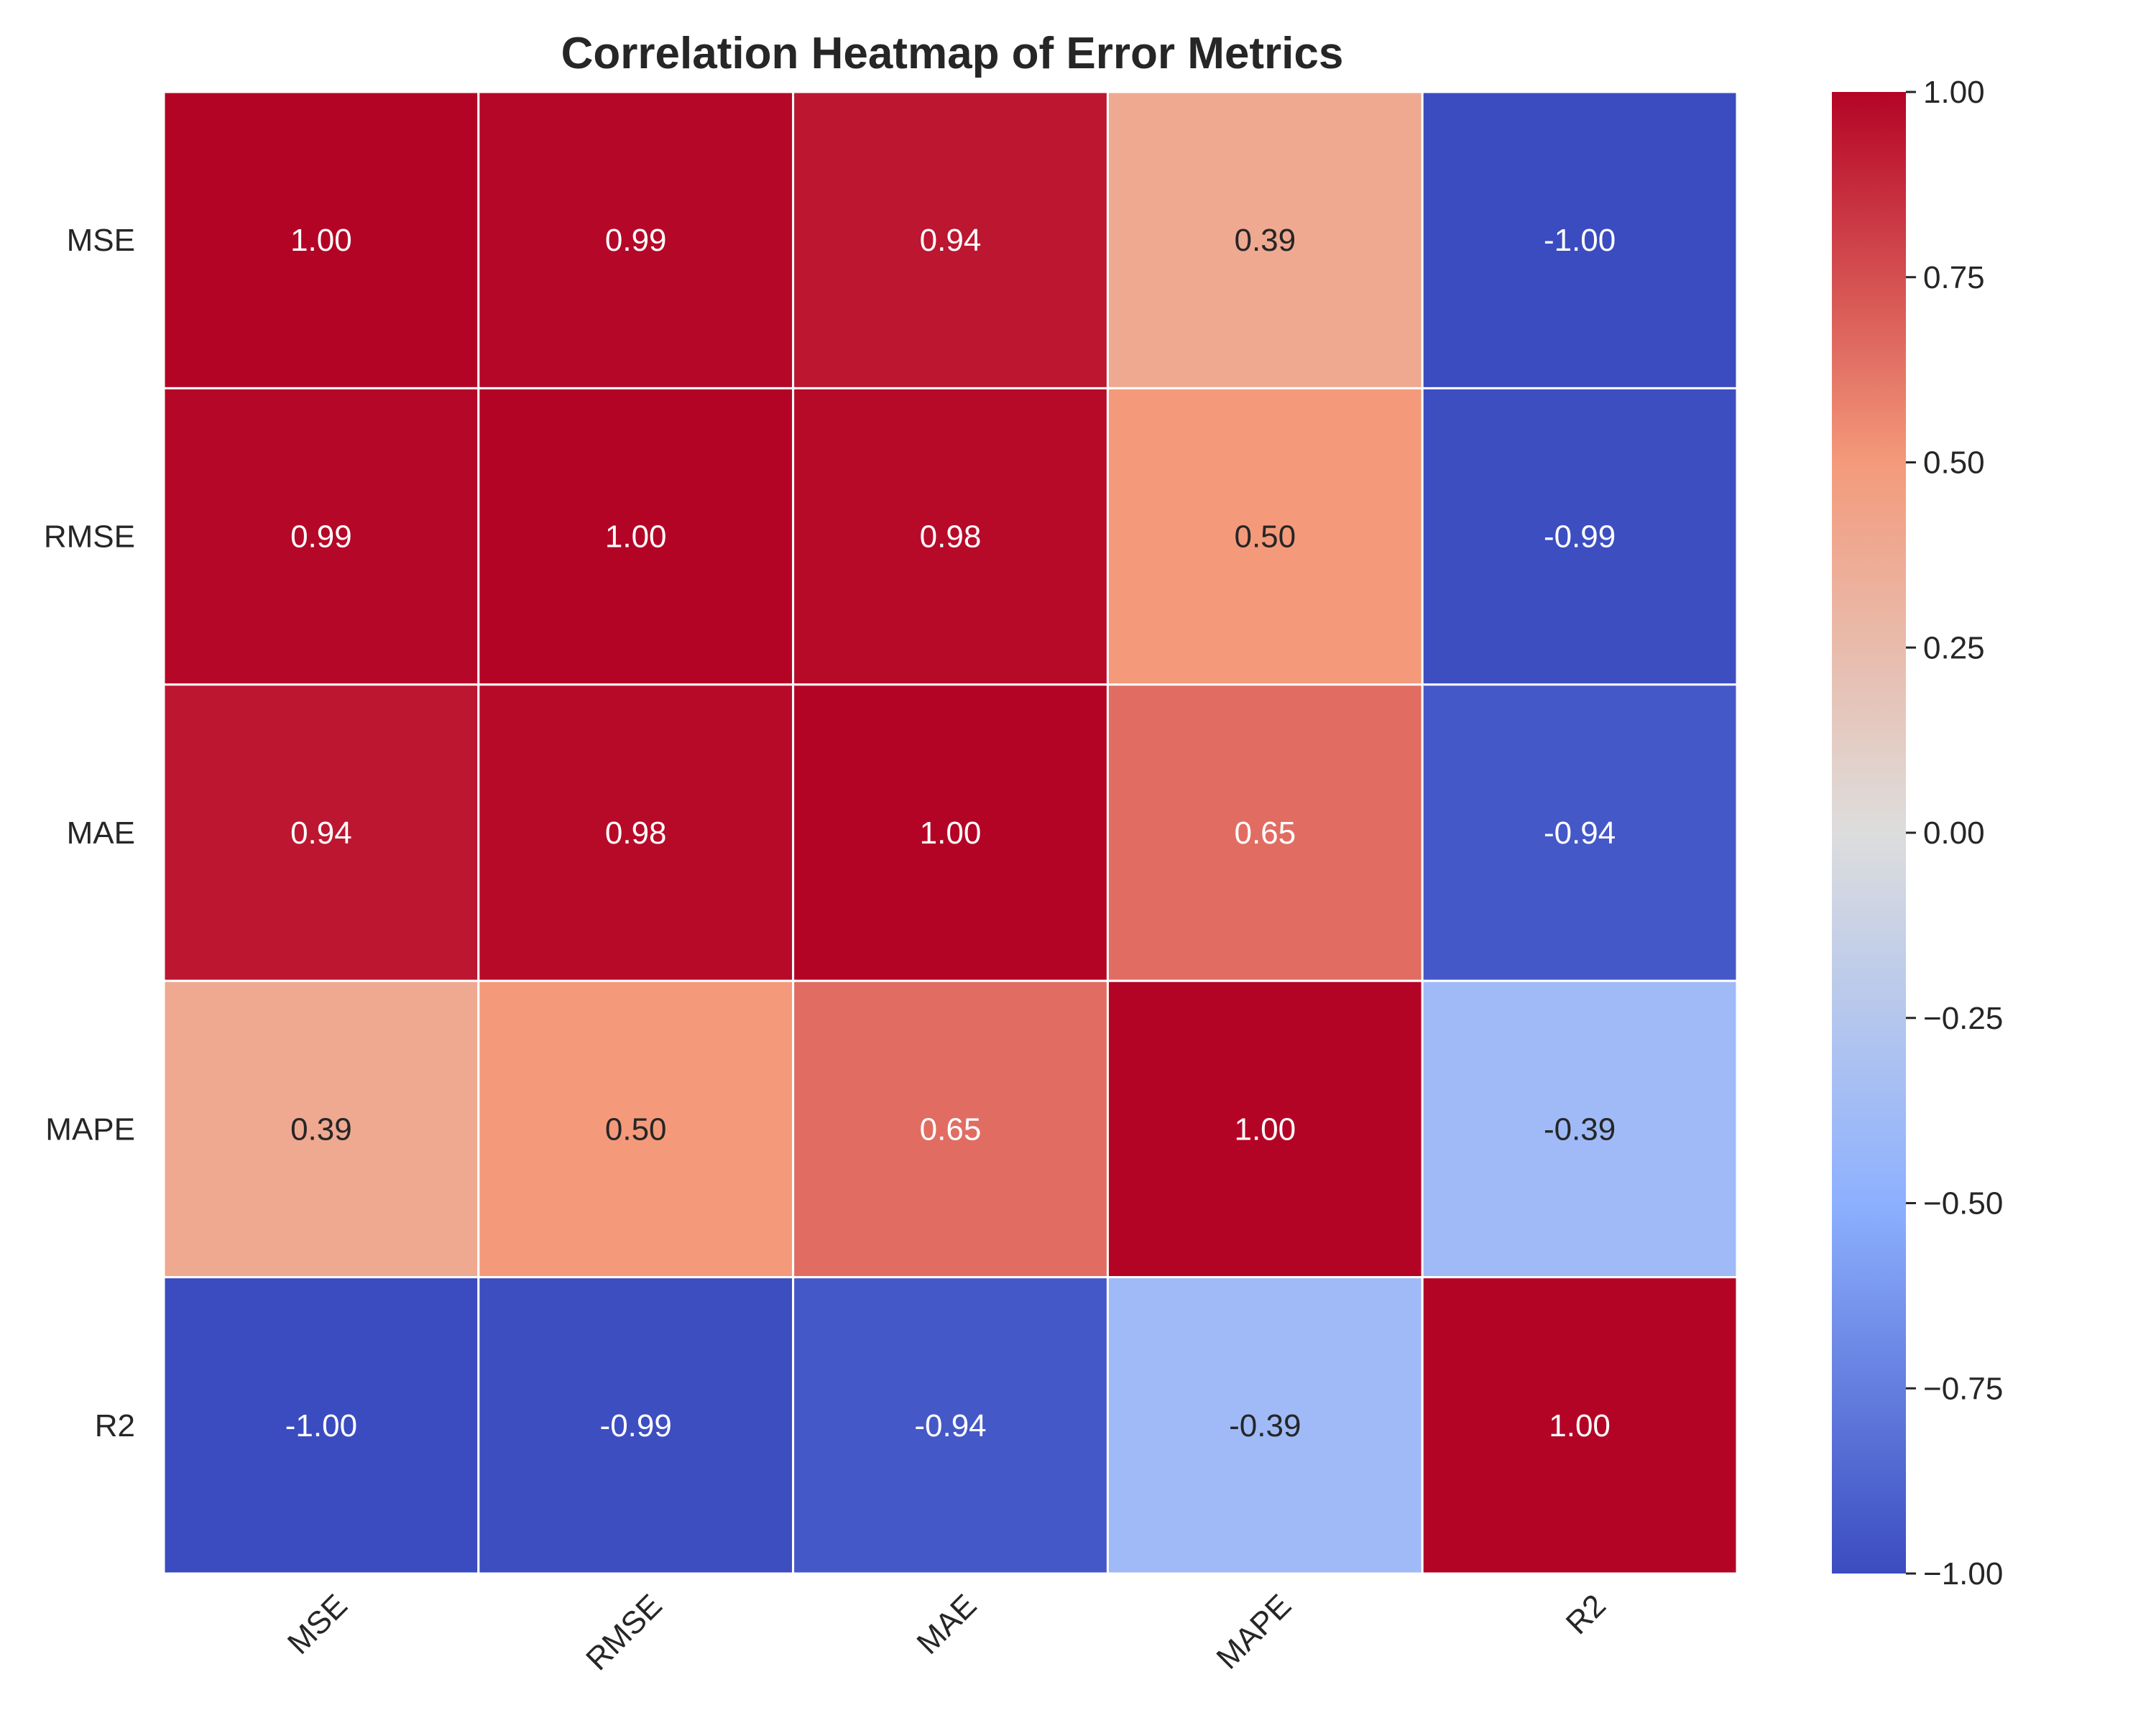 Image resolution: width=2156 pixels, height=1728 pixels. Describe the element at coordinates (1954, 93) in the screenshot. I see `colorbar-tick-label: 1.00` at that location.